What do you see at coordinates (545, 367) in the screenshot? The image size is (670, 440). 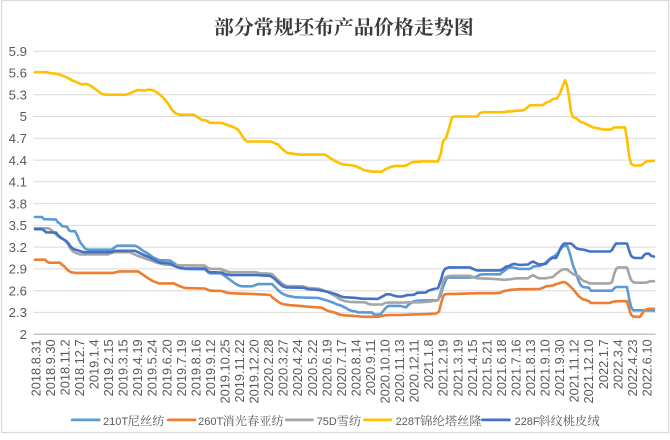 I see `svg-text: 2021.9.10` at bounding box center [545, 367].